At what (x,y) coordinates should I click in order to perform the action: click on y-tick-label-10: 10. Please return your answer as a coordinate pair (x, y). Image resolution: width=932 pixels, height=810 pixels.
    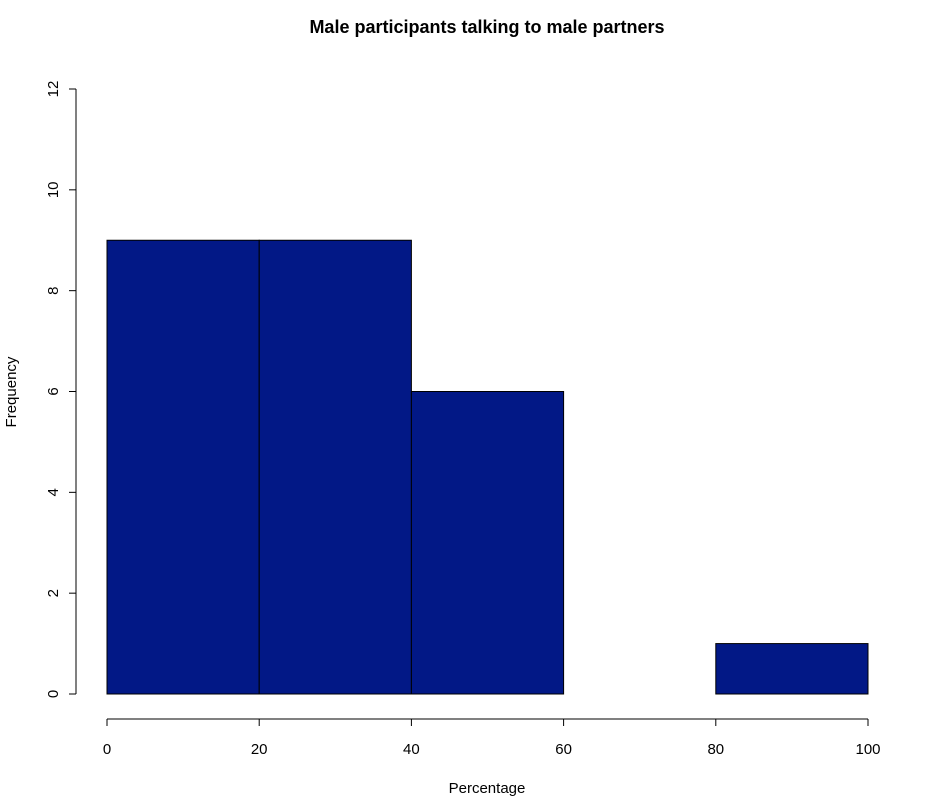
    Looking at the image, I should click on (53, 189).